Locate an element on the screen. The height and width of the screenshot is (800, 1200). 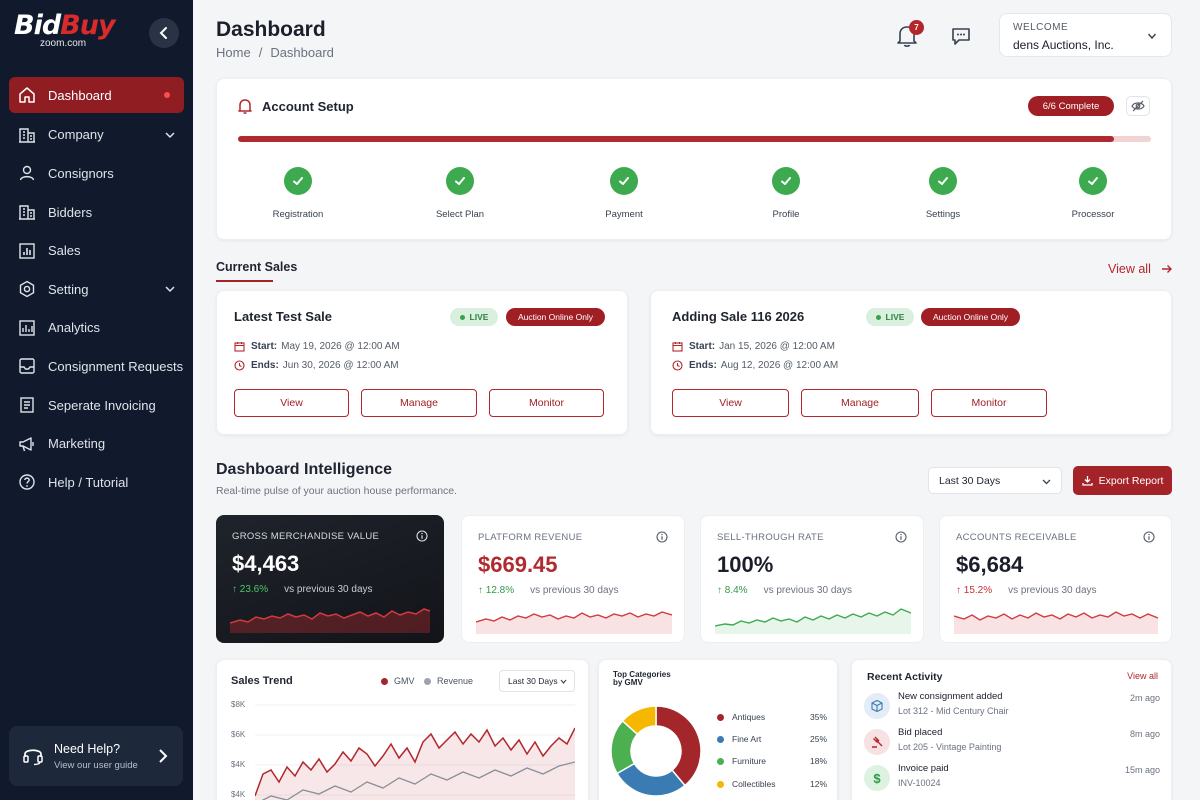
view-all-sales-link: View all is located at coordinates (1140, 269).